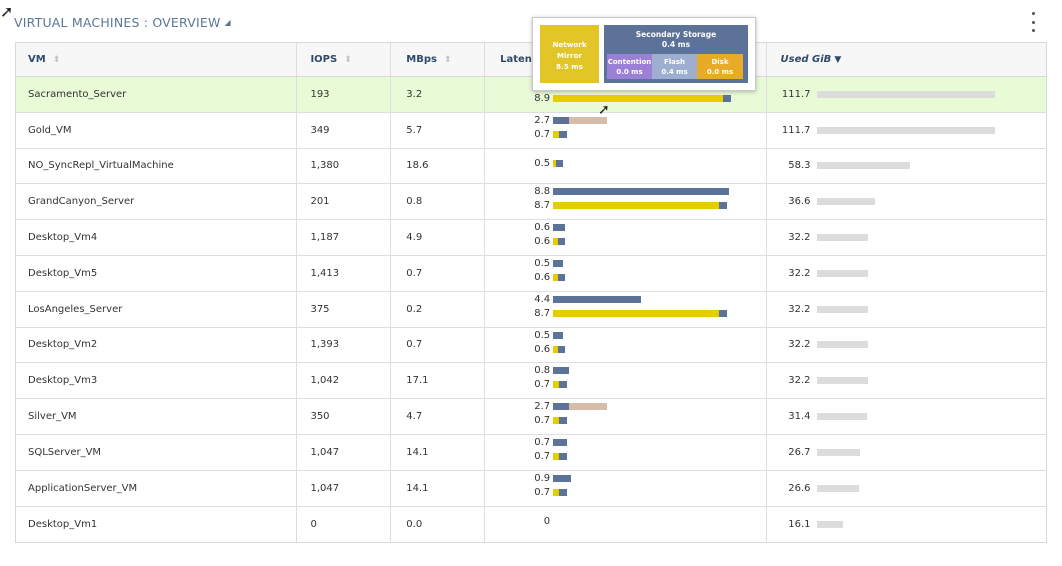 The image size is (1062, 566). What do you see at coordinates (438, 237) in the screenshot?
I see `cell-mbps: 4.9` at bounding box center [438, 237].